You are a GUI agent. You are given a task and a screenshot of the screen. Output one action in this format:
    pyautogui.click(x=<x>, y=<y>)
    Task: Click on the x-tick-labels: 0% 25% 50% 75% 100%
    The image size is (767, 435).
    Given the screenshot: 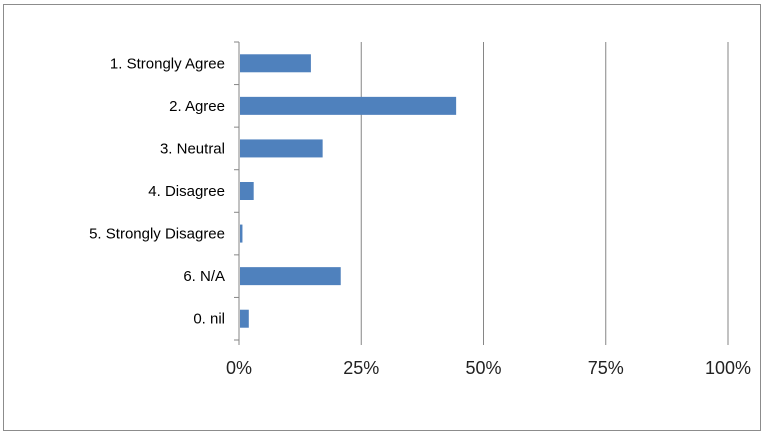 What is the action you would take?
    pyautogui.click(x=488, y=368)
    